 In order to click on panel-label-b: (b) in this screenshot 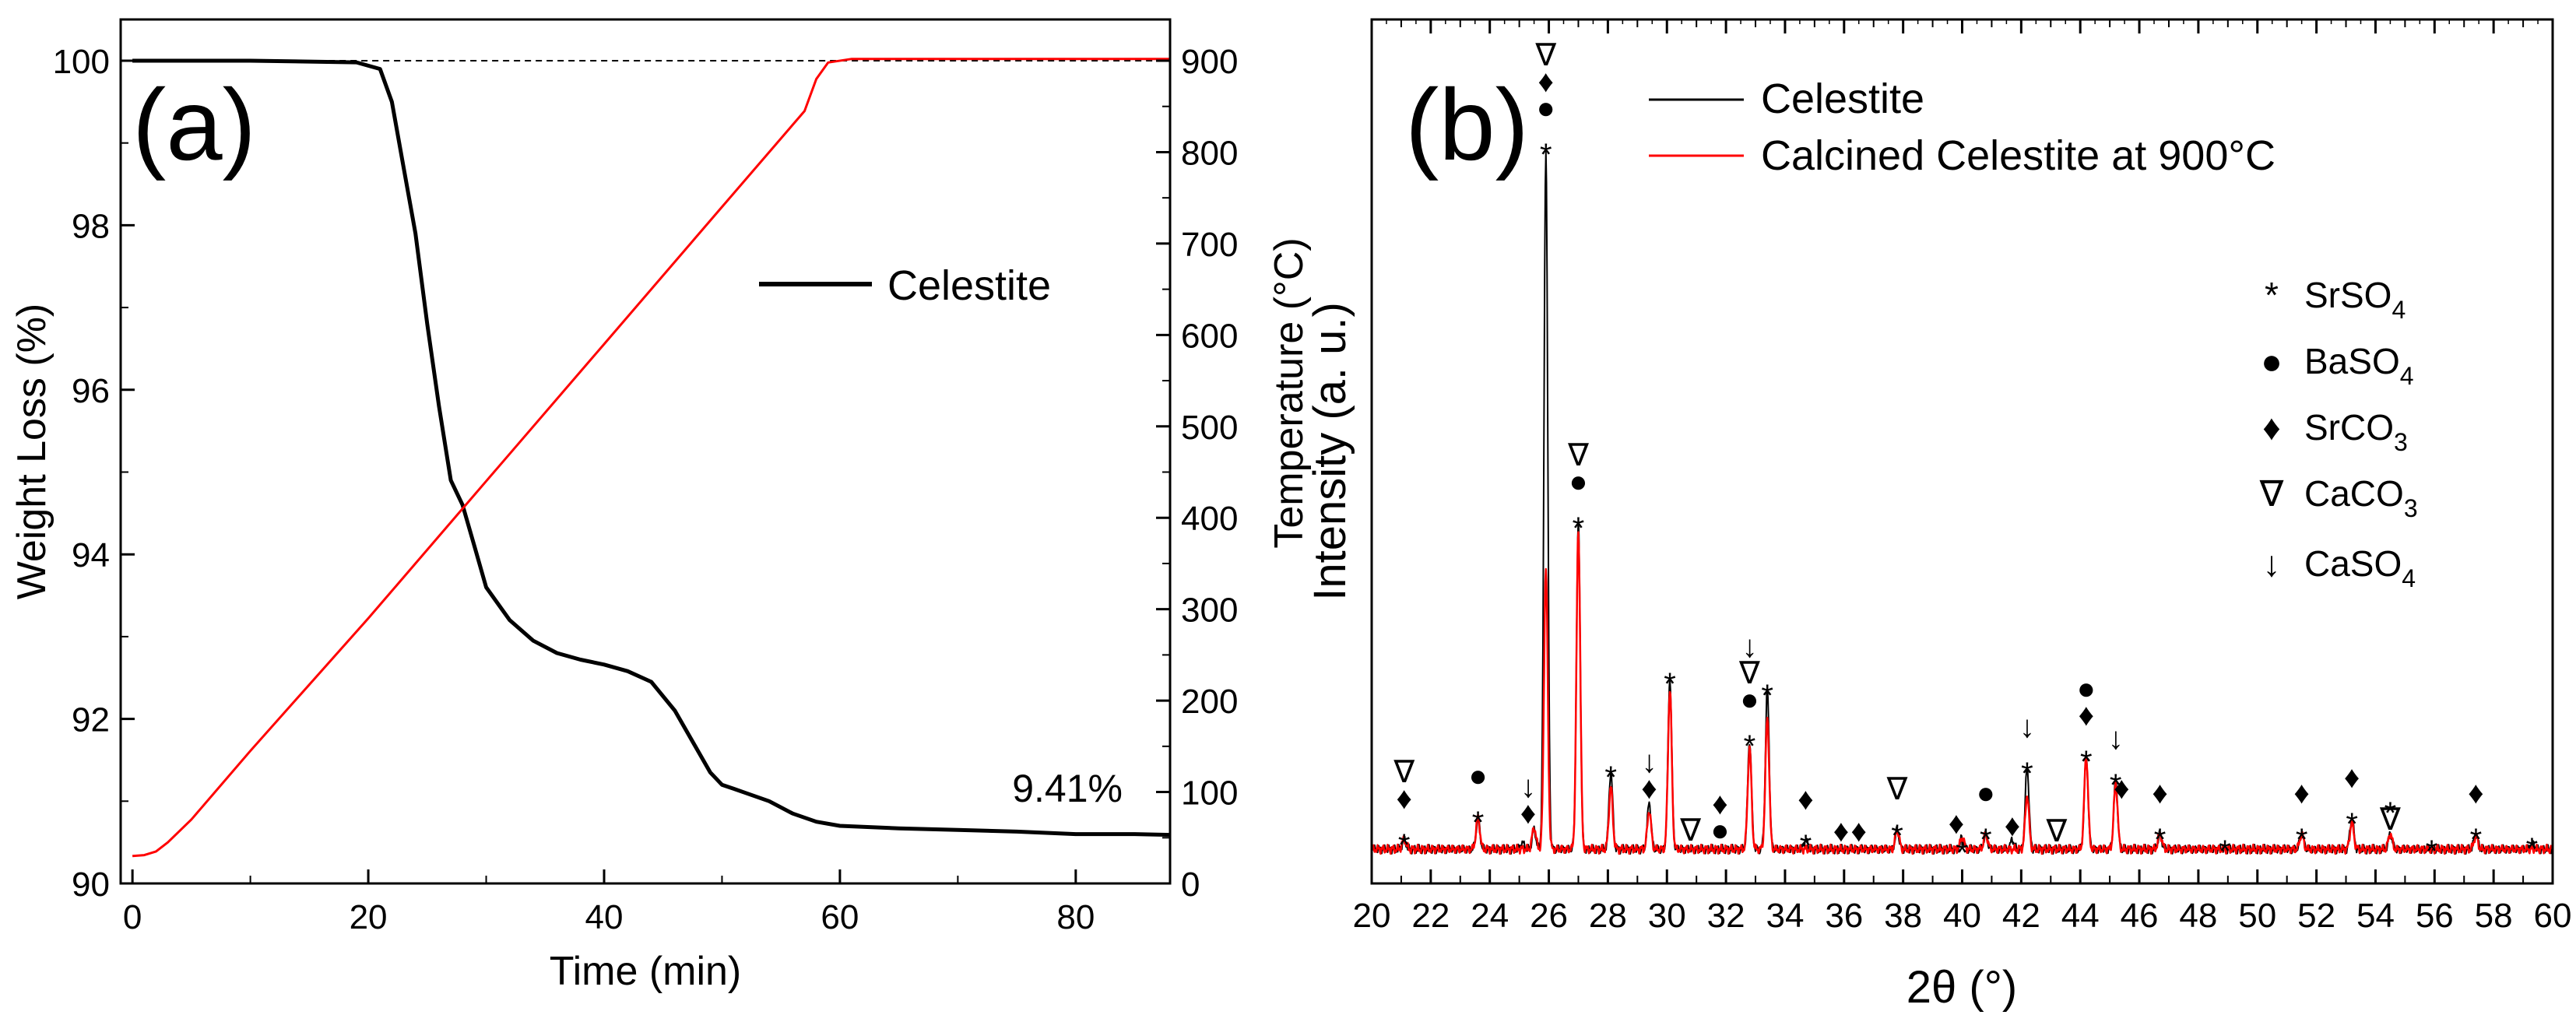, I will do `click(1467, 125)`.